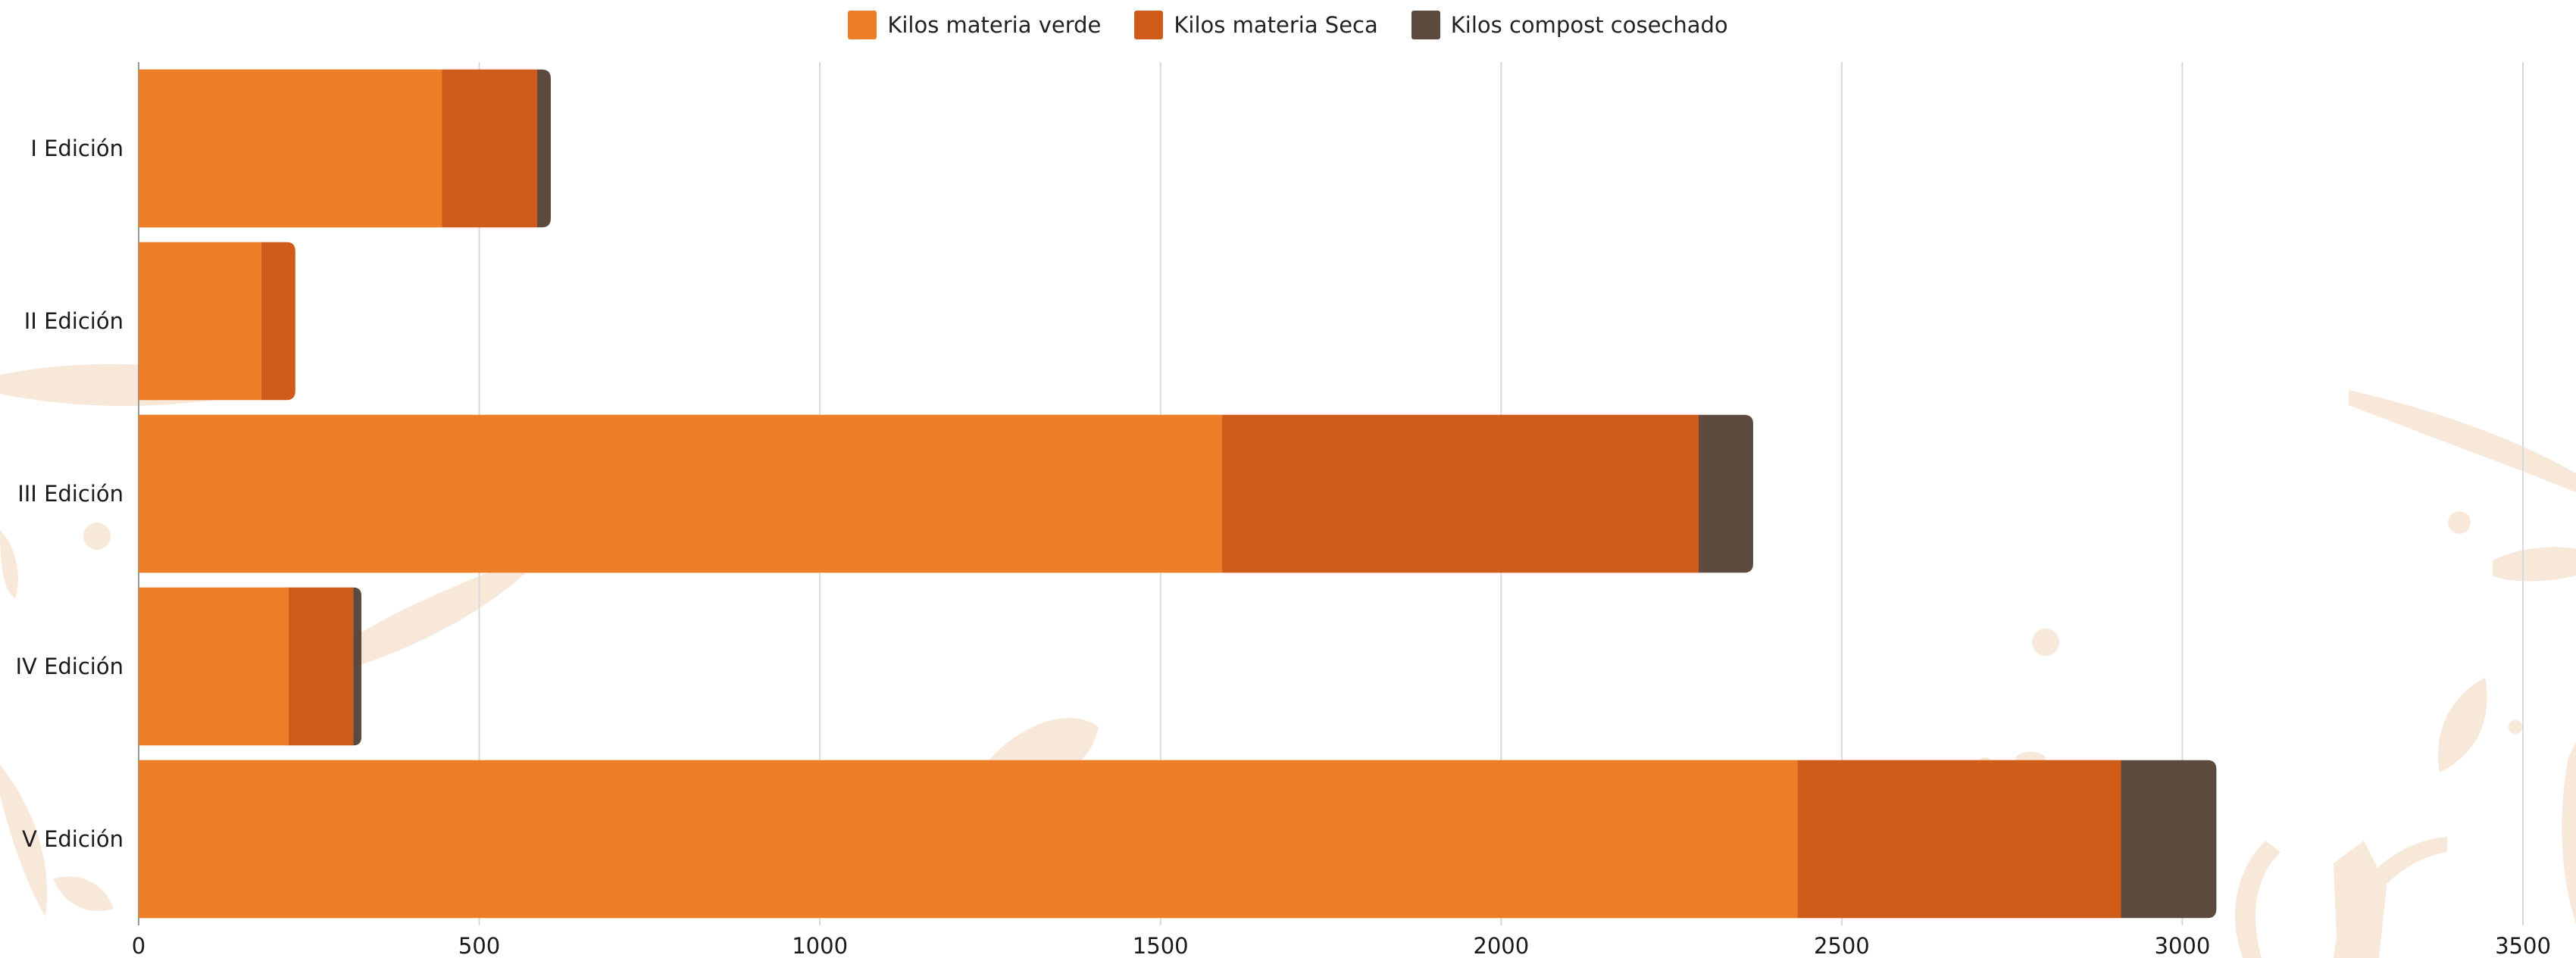  Describe the element at coordinates (138, 945) in the screenshot. I see `x-tick-label: 0` at that location.